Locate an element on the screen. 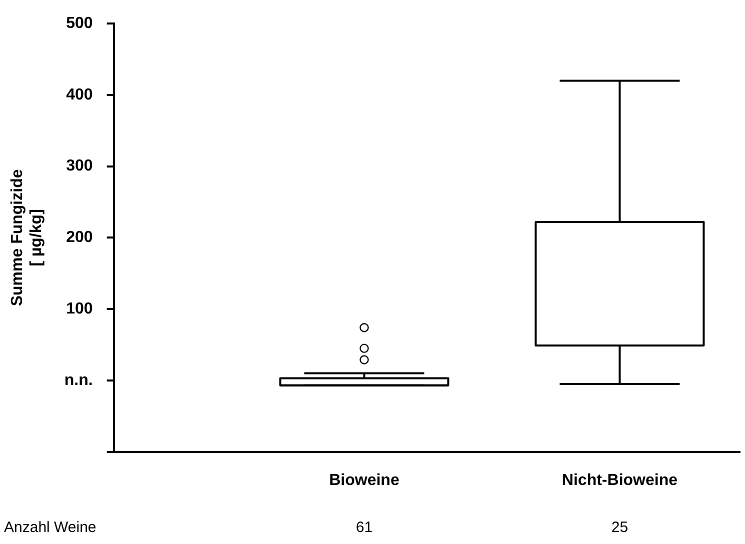 Image resolution: width=745 pixels, height=544 pixels. text: Anzahl Weine is located at coordinates (50, 527).